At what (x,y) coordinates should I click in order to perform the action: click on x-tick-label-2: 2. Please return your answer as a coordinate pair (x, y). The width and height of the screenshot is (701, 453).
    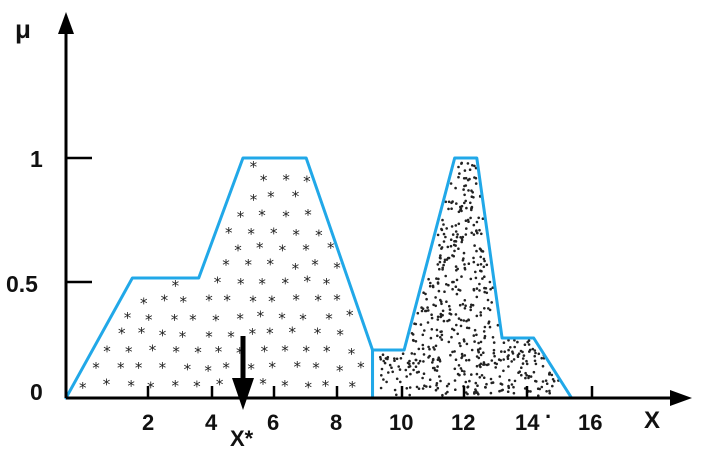
    Looking at the image, I should click on (148, 422).